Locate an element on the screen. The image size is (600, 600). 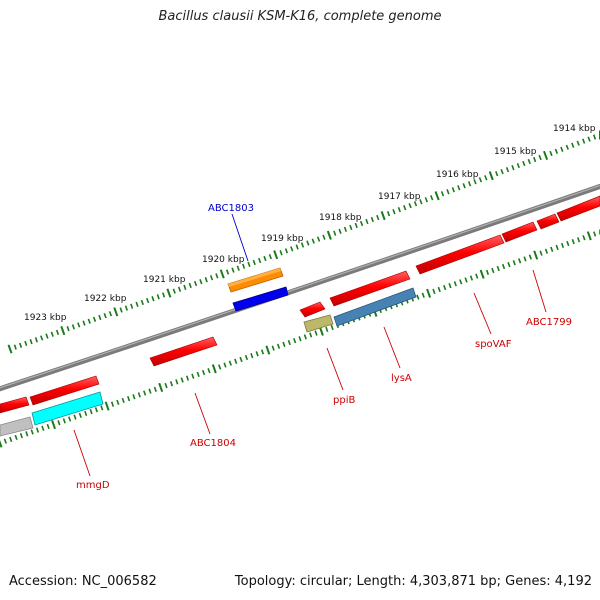
gene-abc1799 is located at coordinates (578, 208).